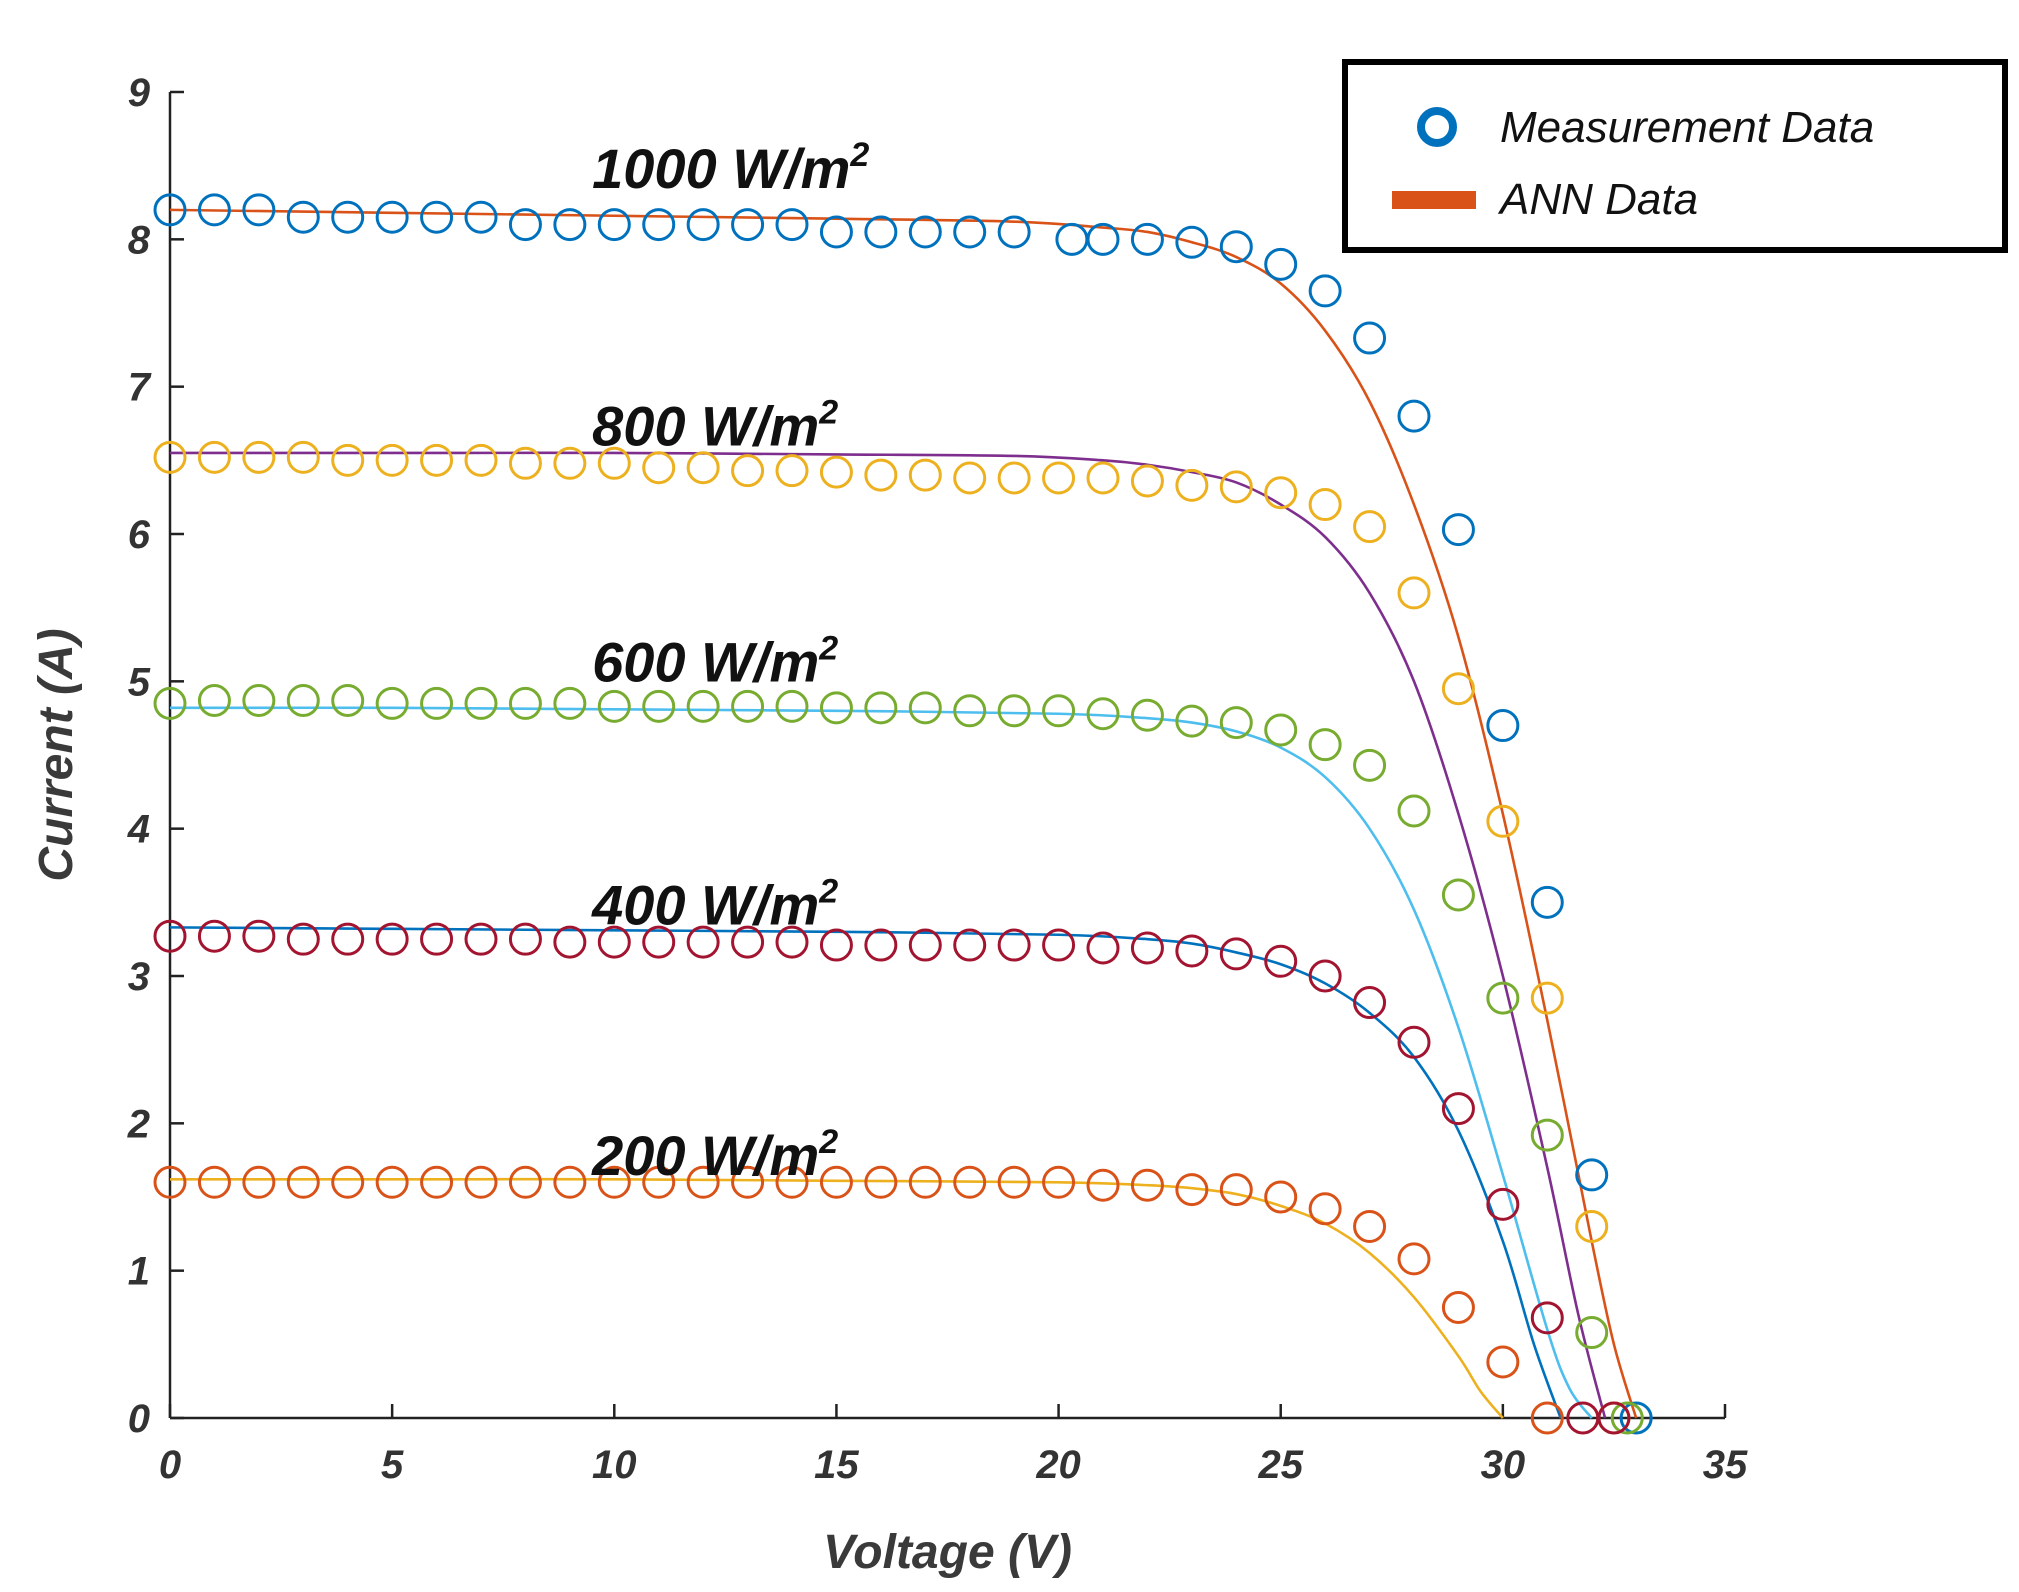 This screenshot has height=1592, width=2019. I want to click on irradiance-label-text: 800 W/m, so click(705, 426).